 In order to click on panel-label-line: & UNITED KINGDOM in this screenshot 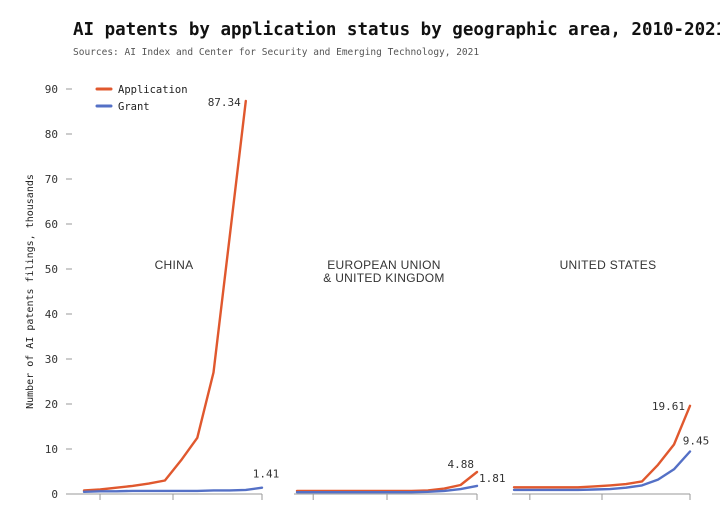, I will do `click(383, 278)`.